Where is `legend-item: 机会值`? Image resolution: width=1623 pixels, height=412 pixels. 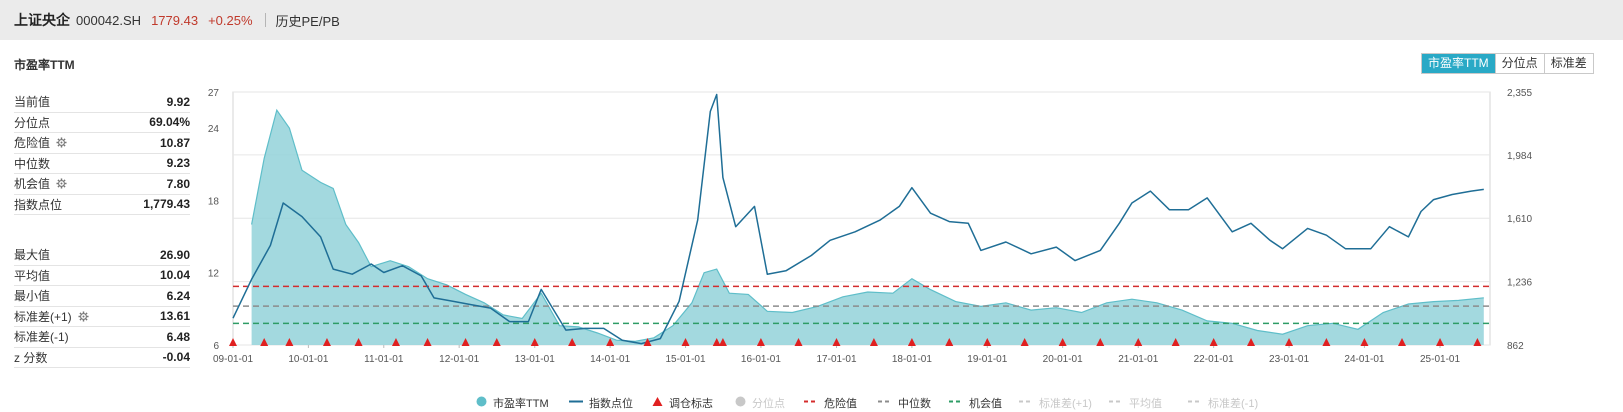 legend-item: 机会值 is located at coordinates (975, 403).